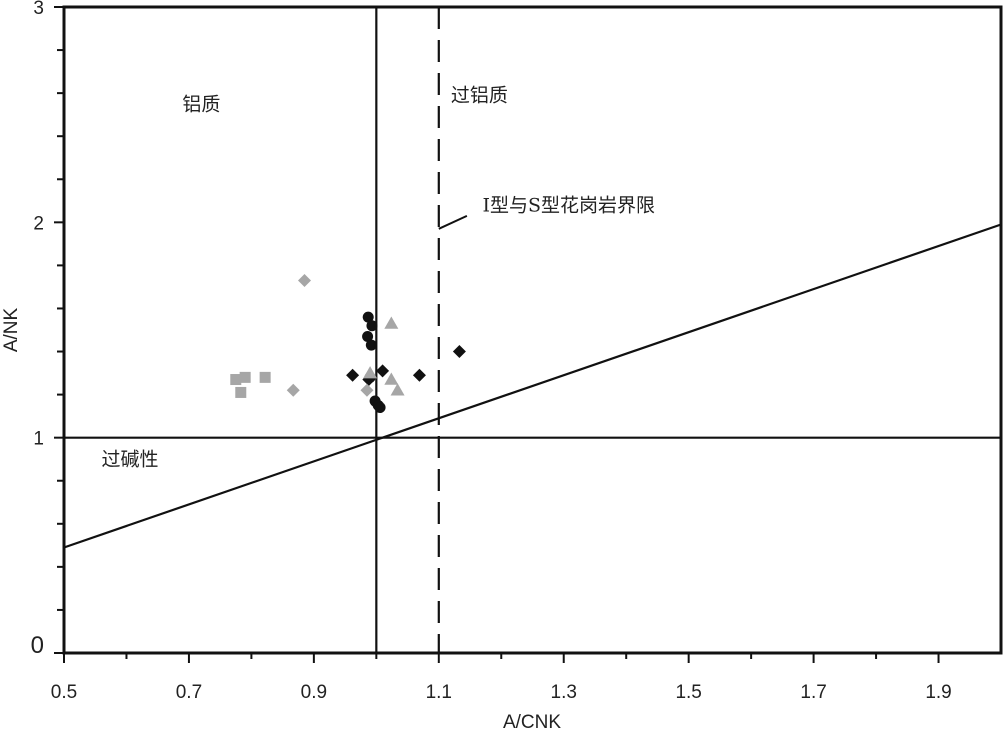 The height and width of the screenshot is (733, 1004). I want to click on x-axis-title: A/CNK, so click(532, 722).